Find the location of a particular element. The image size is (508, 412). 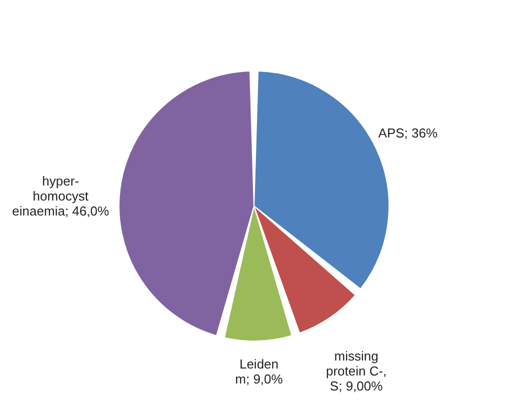

slice-label: hyper-homocyst einaemia; 46,0% is located at coordinates (61, 196).